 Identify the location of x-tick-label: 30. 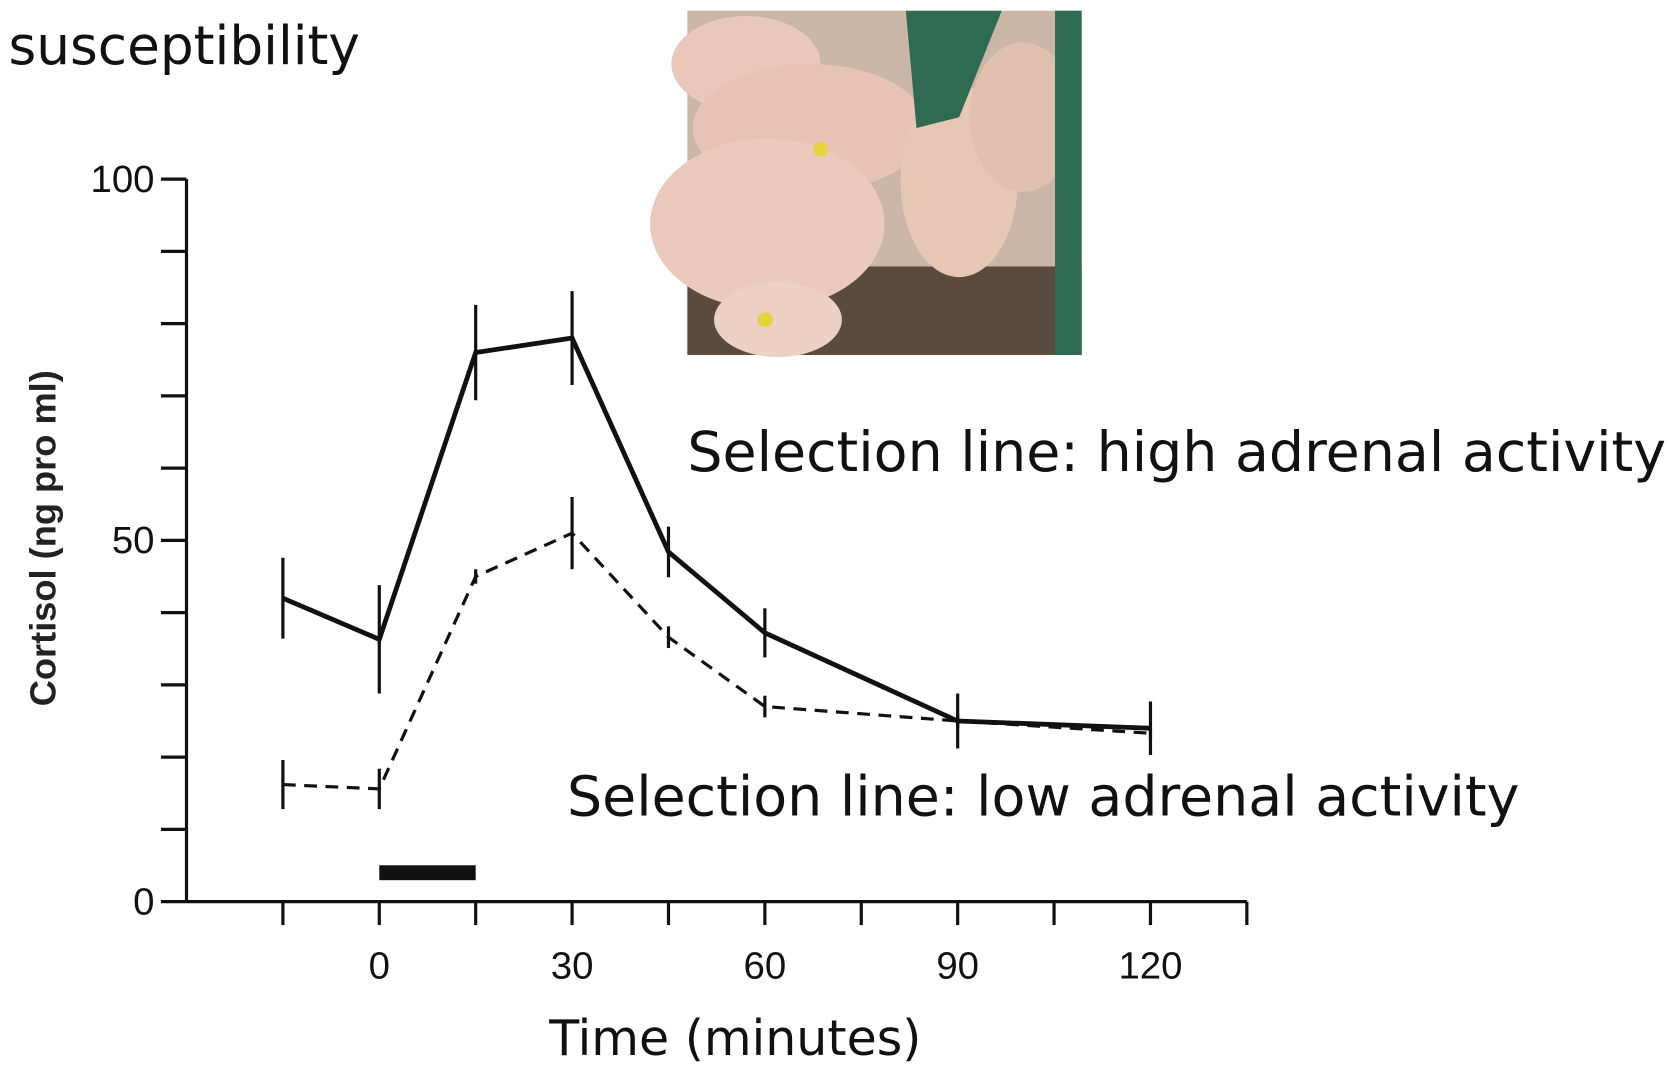
(572, 965).